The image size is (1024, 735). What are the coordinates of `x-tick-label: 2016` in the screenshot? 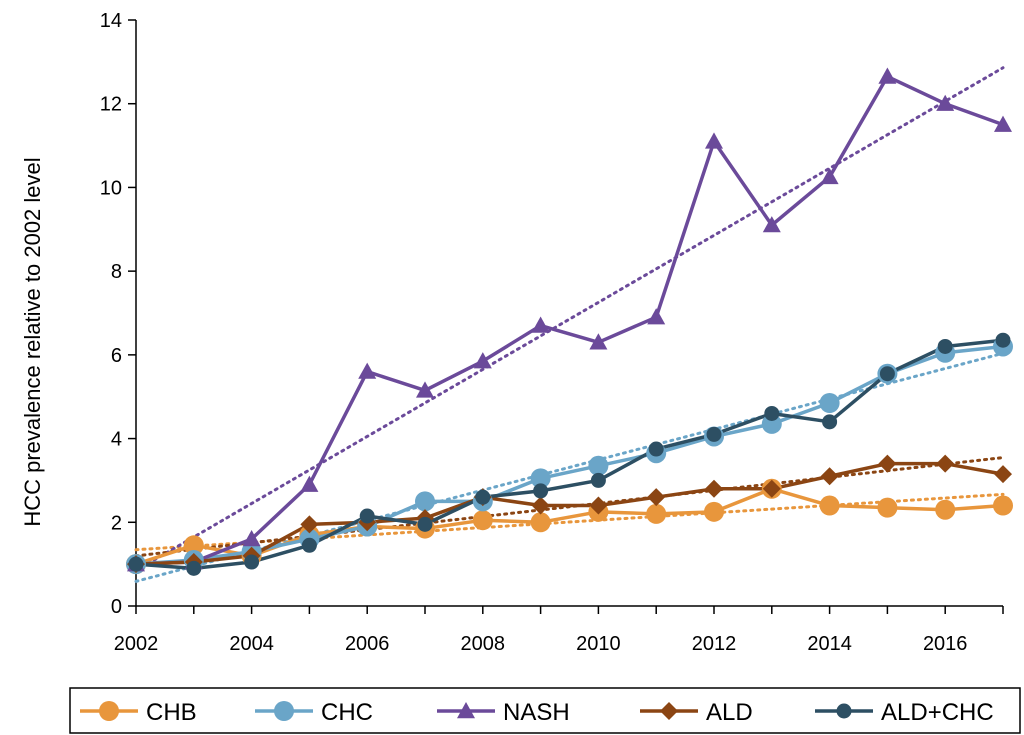 It's located at (945, 644).